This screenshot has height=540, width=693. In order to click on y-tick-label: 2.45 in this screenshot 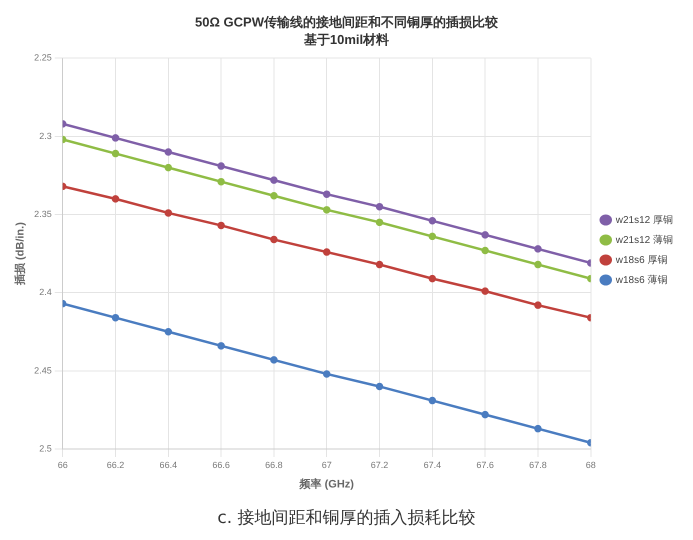, I will do `click(43, 370)`.